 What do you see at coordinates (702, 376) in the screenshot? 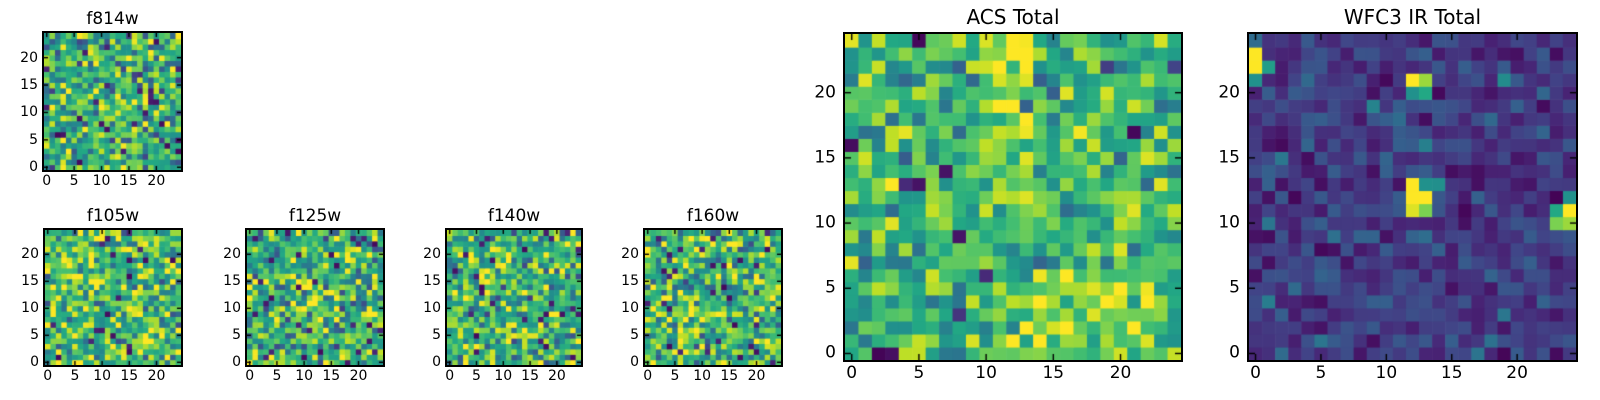
I see `x-tick-label-f160w: 10` at bounding box center [702, 376].